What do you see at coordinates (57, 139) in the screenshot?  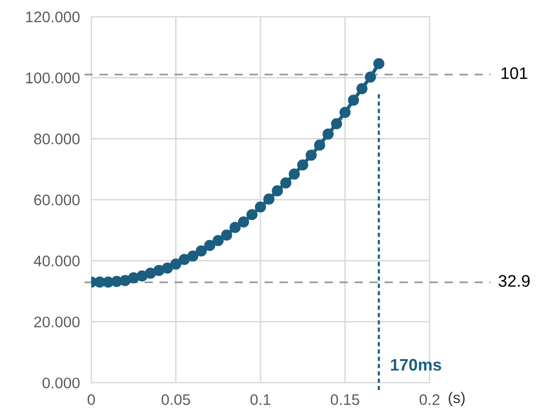 I see `y-tick-label: 80.000` at bounding box center [57, 139].